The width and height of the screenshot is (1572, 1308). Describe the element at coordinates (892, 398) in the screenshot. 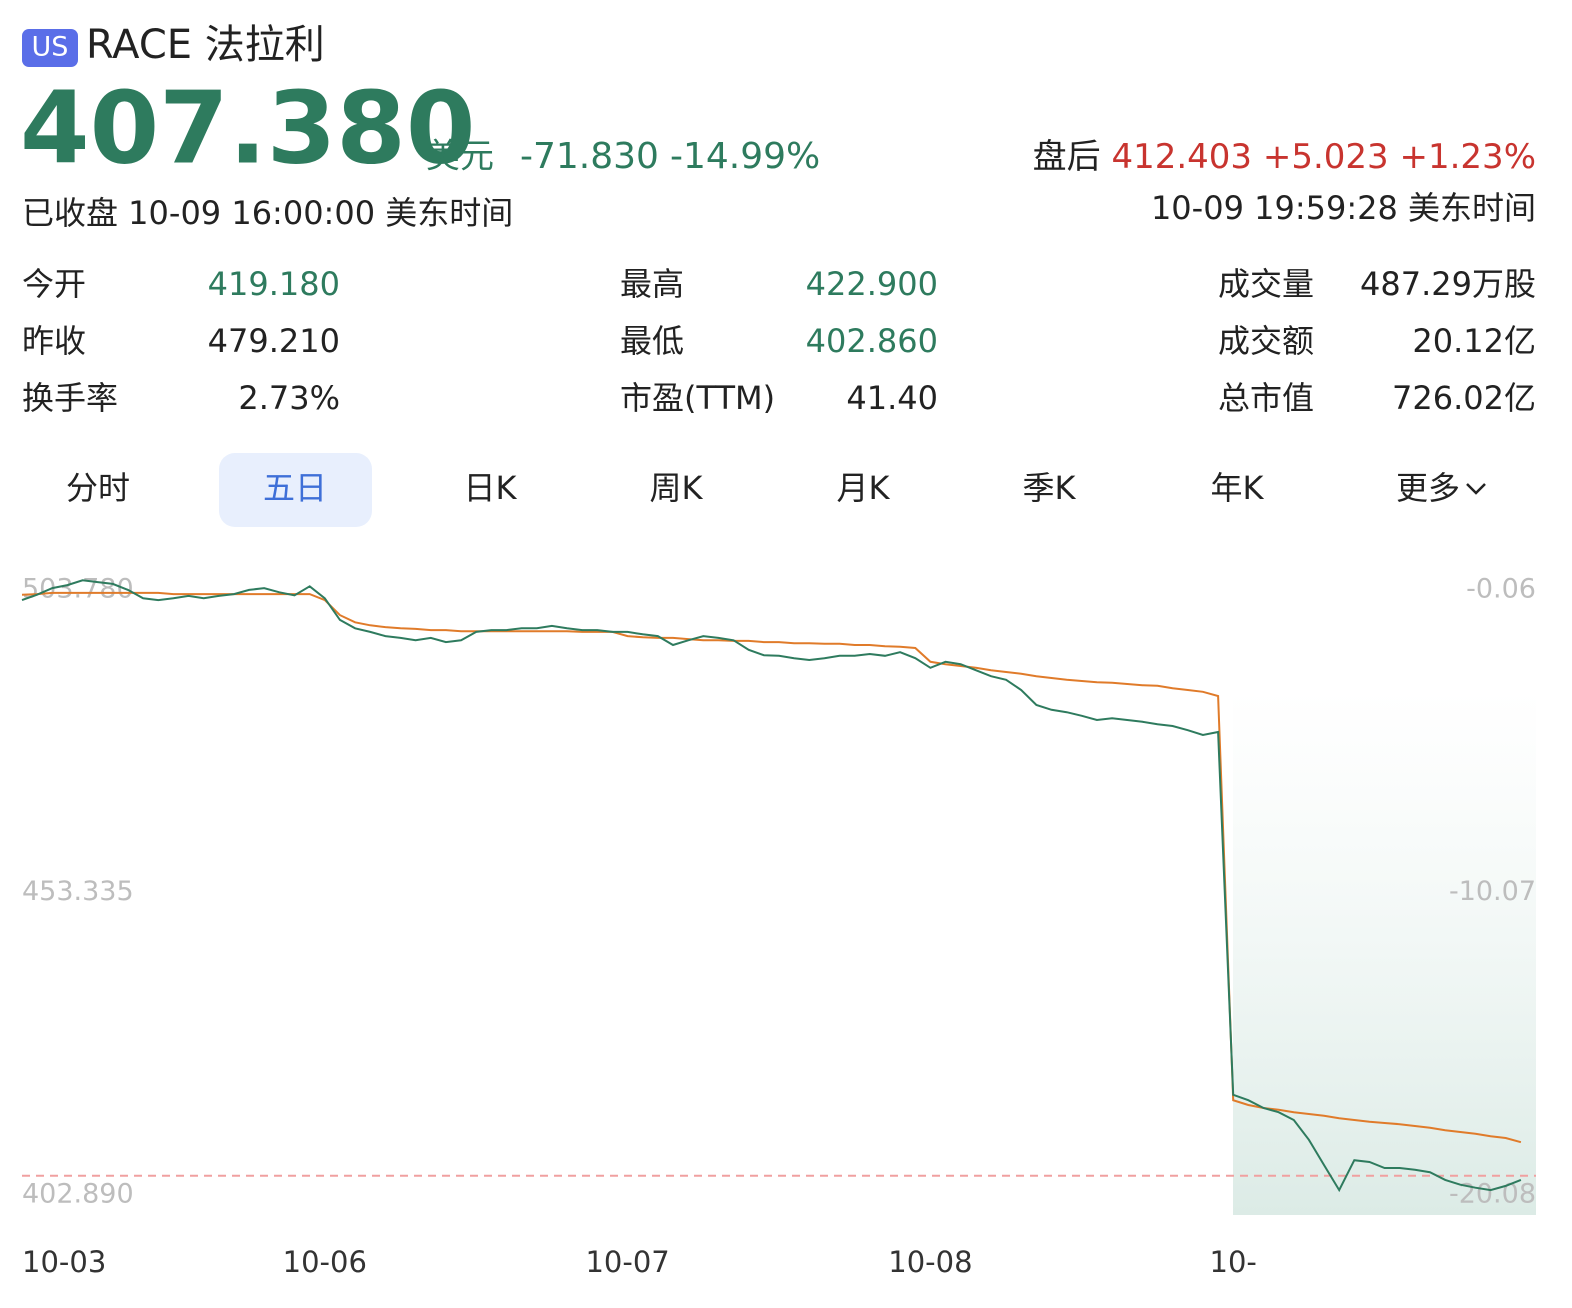

I see `stat-value: 41.40` at that location.